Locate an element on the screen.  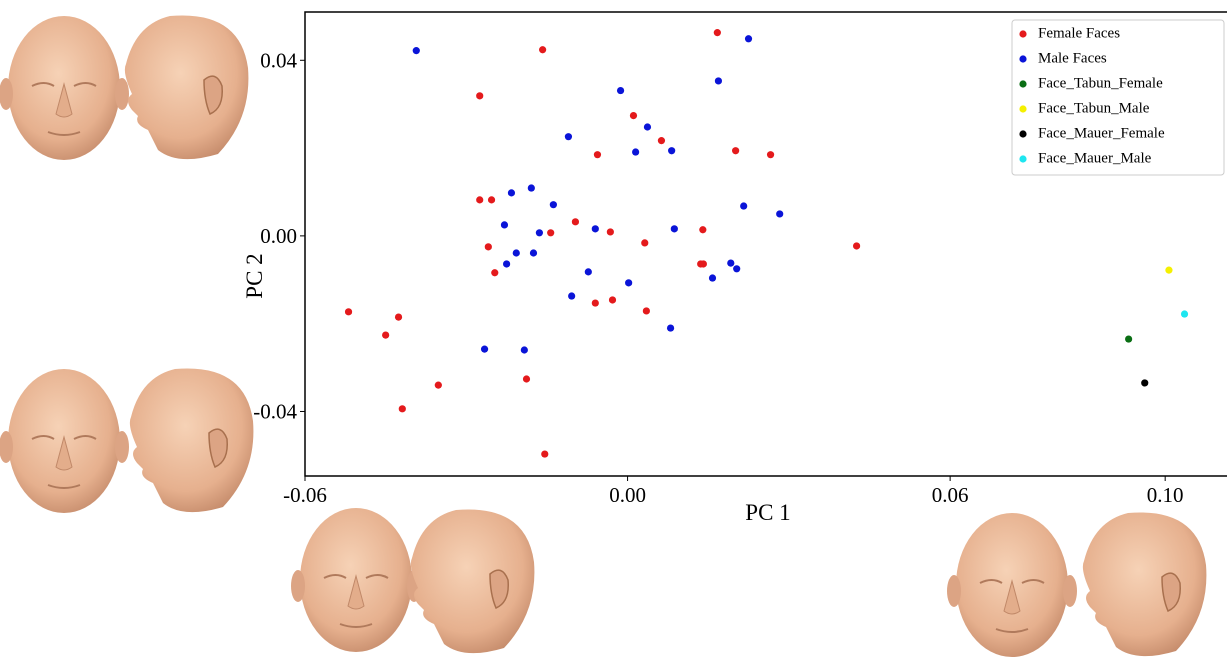
legend-label: Female Faces is located at coordinates (1079, 33).